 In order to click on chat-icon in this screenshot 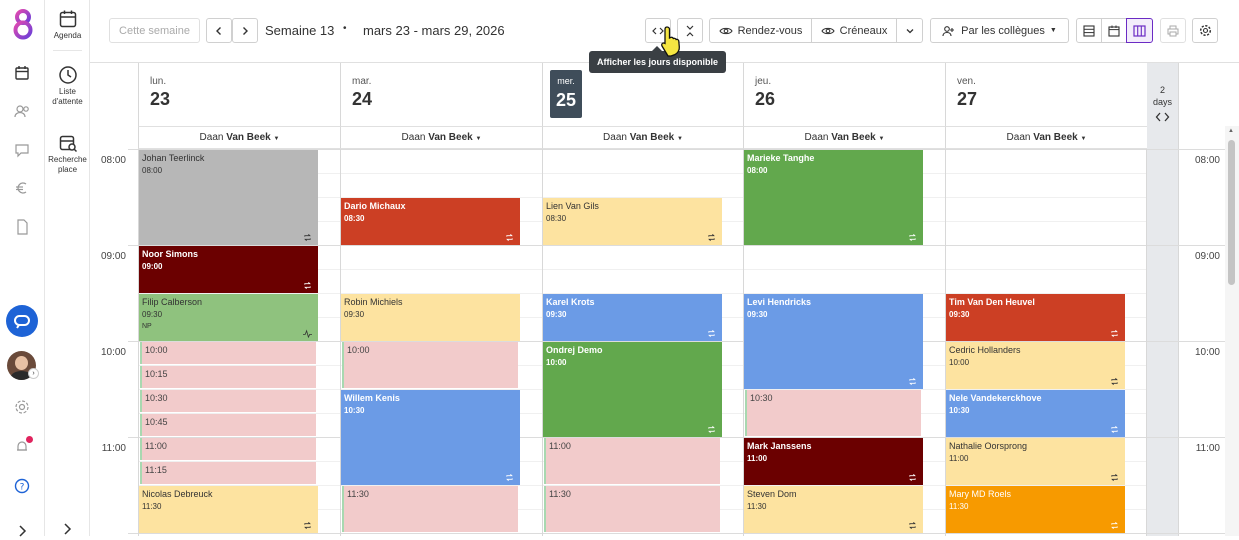, I will do `click(22, 150)`.